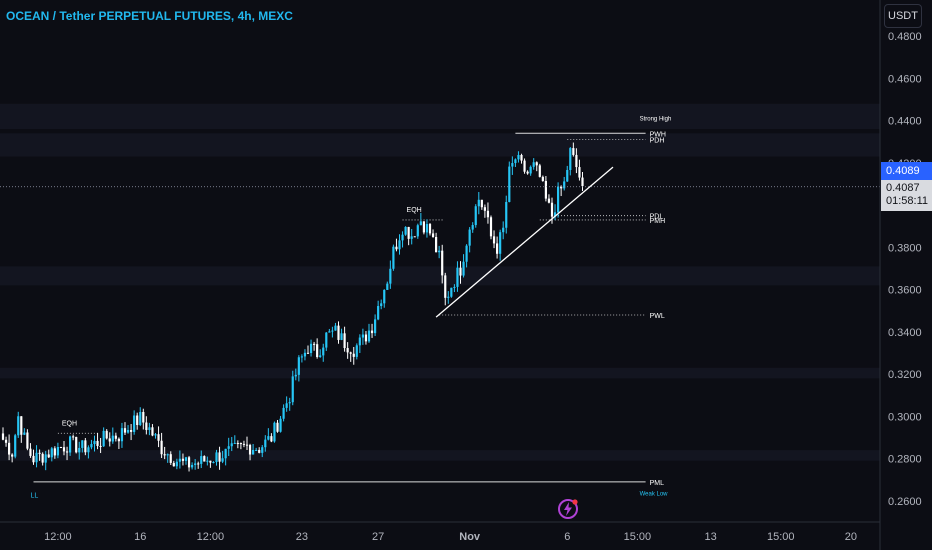 Image resolution: width=932 pixels, height=550 pixels. I want to click on y-tick-label: 0.3400, so click(905, 333).